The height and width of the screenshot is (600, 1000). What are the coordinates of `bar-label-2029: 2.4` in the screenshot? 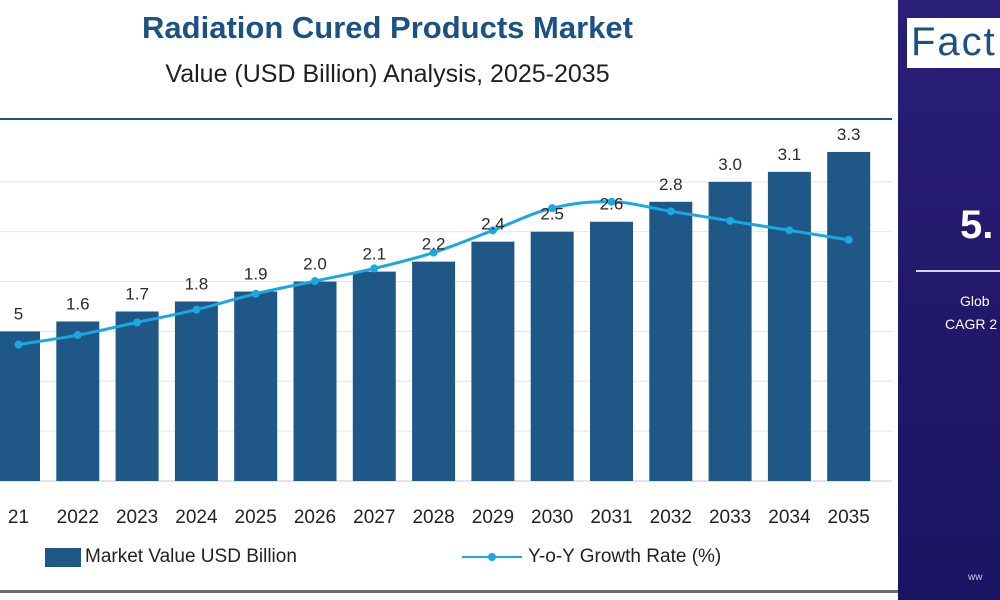 It's located at (493, 224).